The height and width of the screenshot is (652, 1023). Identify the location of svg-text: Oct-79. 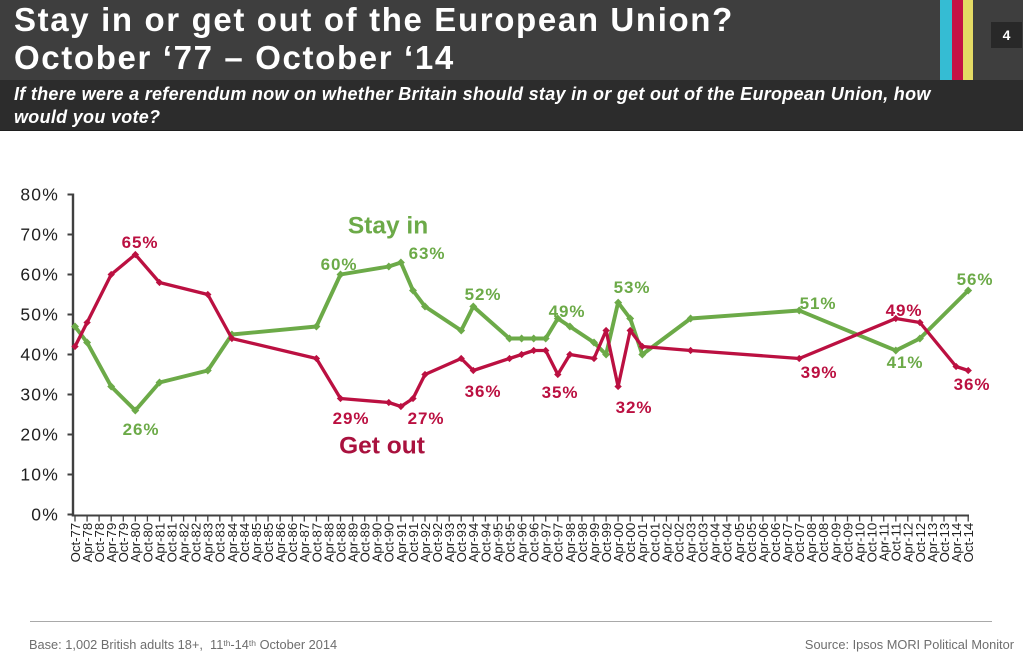
(123, 543).